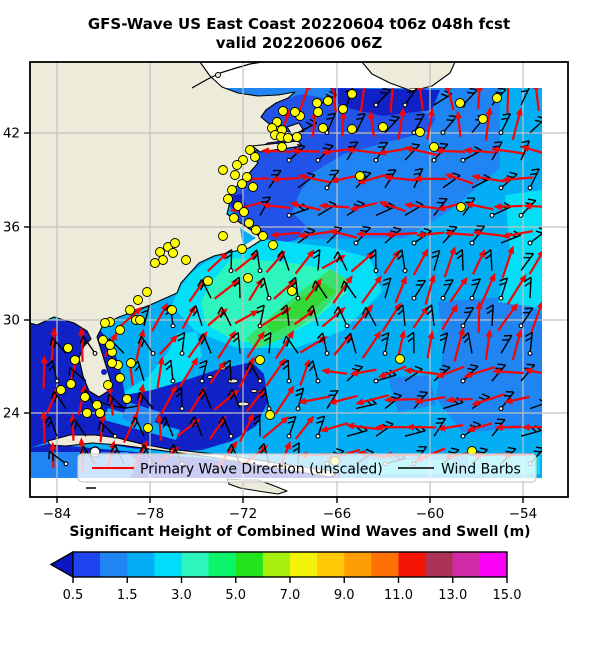 The height and width of the screenshot is (660, 600). Describe the element at coordinates (337, 514) in the screenshot. I see `x-tick-label: −66` at that location.